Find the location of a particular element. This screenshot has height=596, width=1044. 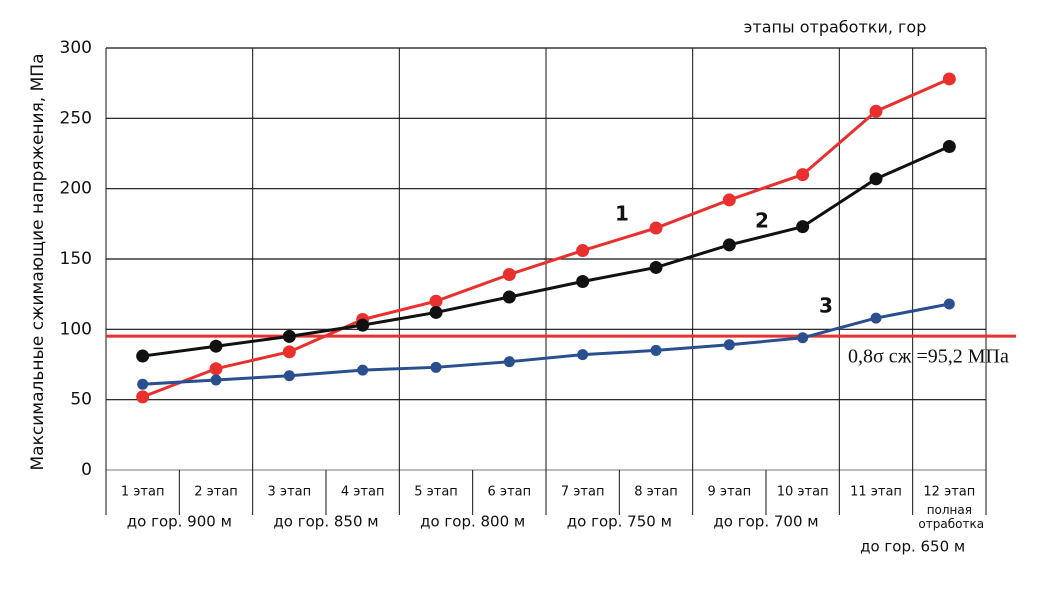

y-tick-label: 50 is located at coordinates (81, 400).